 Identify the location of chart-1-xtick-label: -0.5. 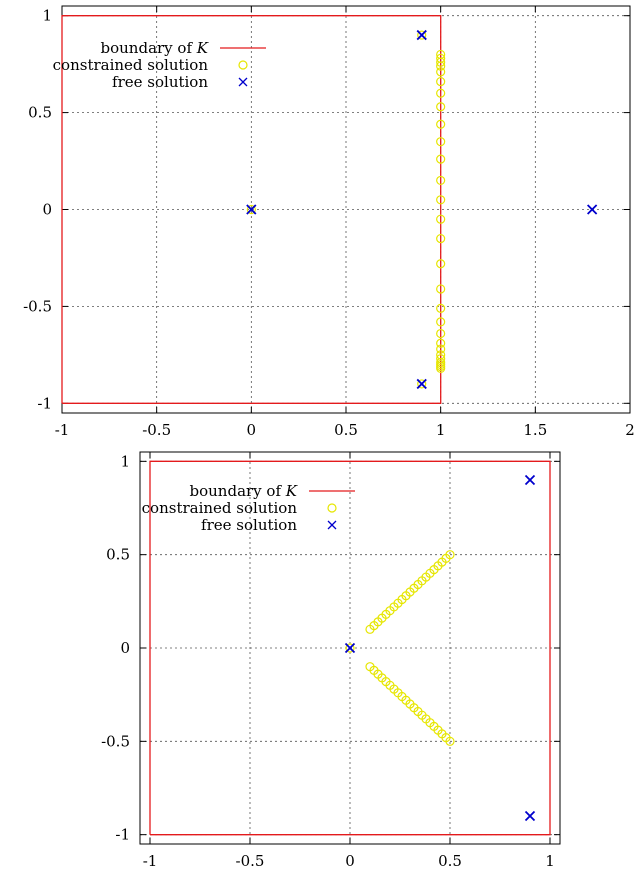
(156, 430).